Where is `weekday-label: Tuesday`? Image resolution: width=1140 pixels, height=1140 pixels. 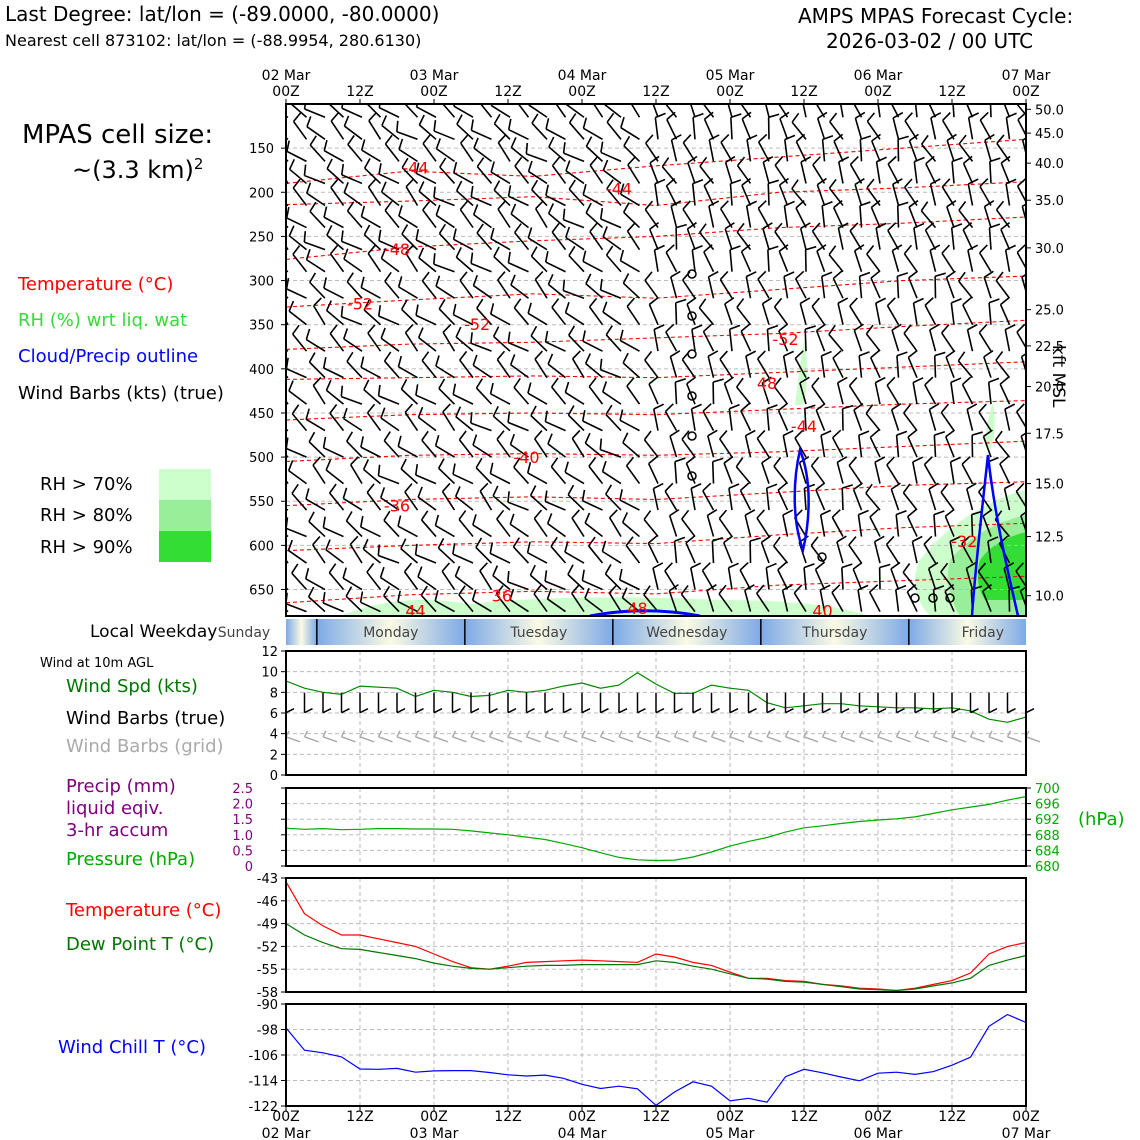 weekday-label: Tuesday is located at coordinates (538, 633).